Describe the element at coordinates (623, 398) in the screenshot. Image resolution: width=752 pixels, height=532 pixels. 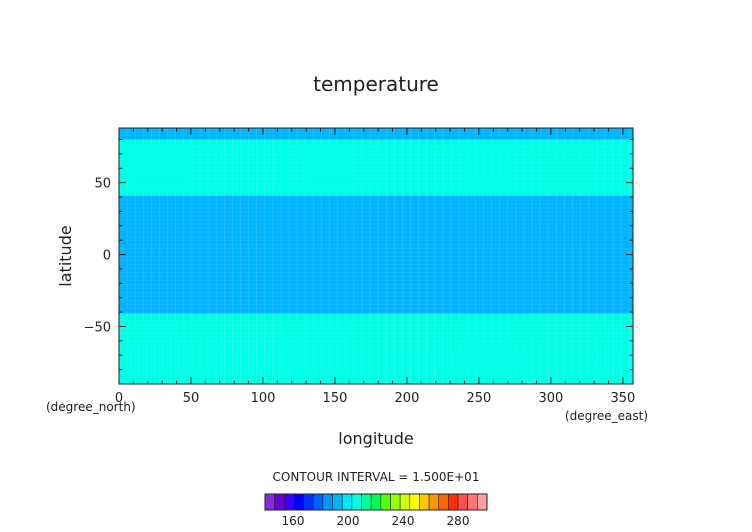
I see `x-tick-label: 350` at that location.